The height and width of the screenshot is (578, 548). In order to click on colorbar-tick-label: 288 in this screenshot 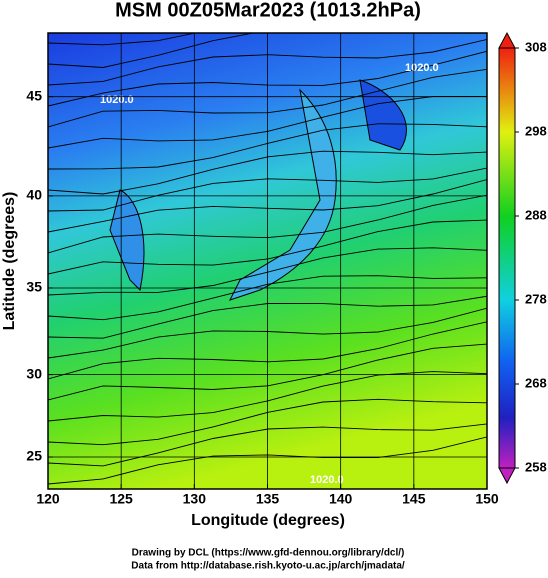, I will do `click(536, 214)`.